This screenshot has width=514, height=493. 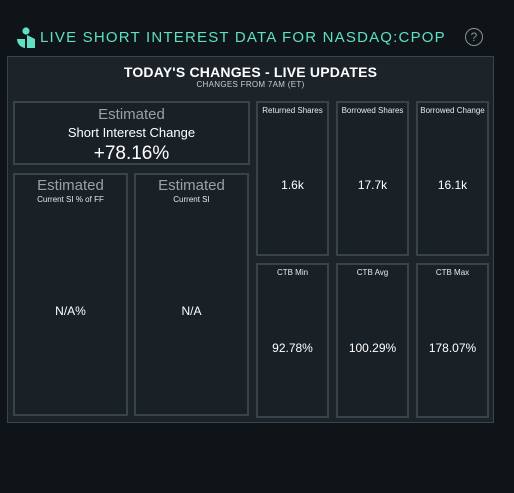 I want to click on borrowed-change-value: 16.1k, so click(x=452, y=185).